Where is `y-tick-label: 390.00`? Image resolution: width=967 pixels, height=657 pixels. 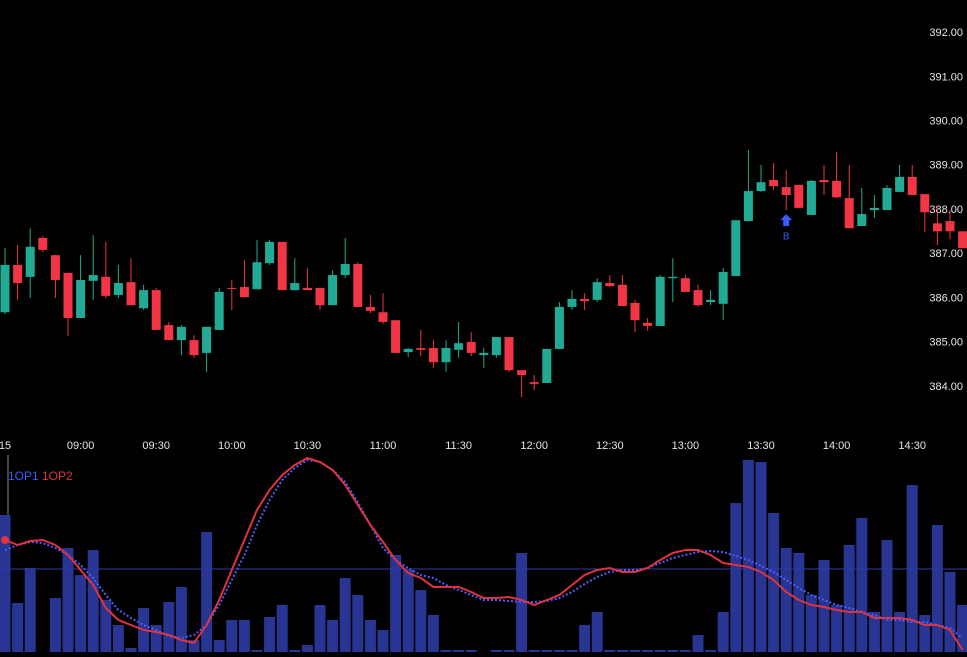
y-tick-label: 390.00 is located at coordinates (946, 122).